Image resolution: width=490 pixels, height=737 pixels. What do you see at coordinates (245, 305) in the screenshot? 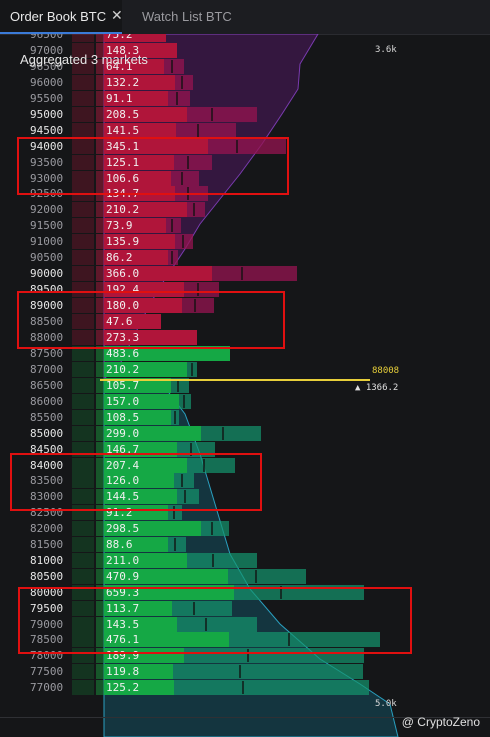
I see `ask-row: 89000 180.0` at bounding box center [245, 305].